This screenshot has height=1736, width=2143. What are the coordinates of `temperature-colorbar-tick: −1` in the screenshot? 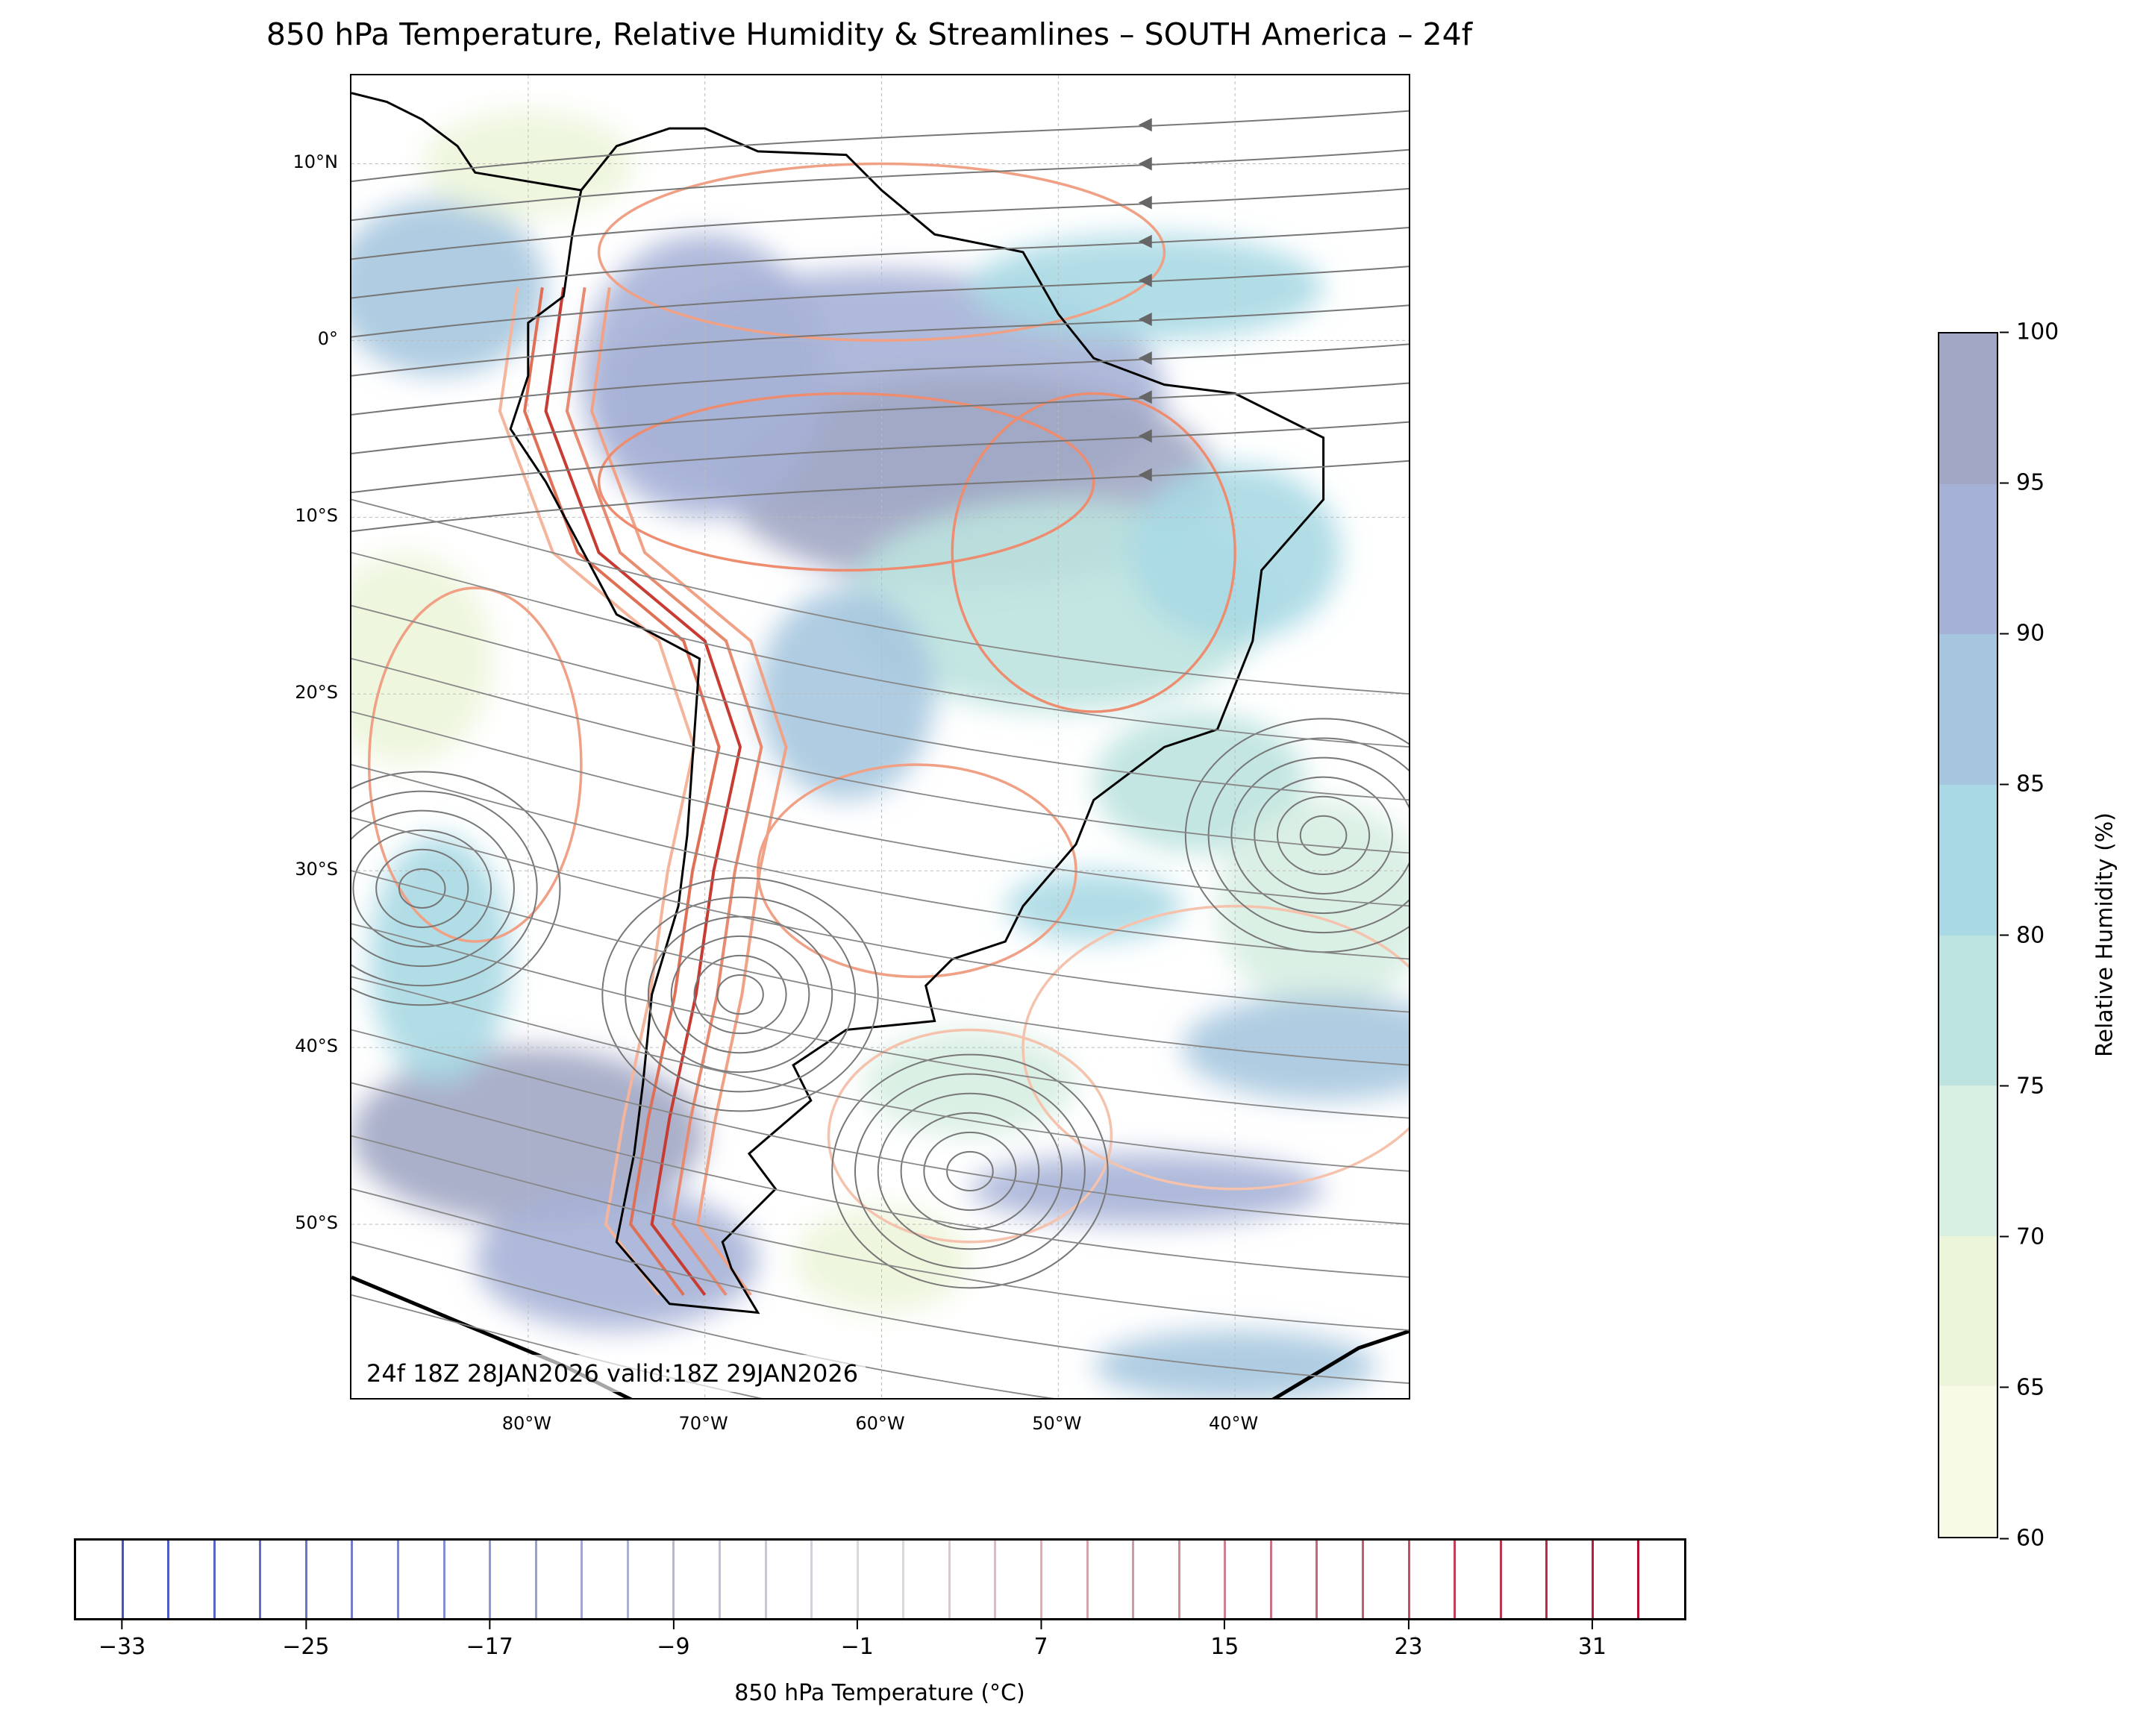 It's located at (857, 1640).